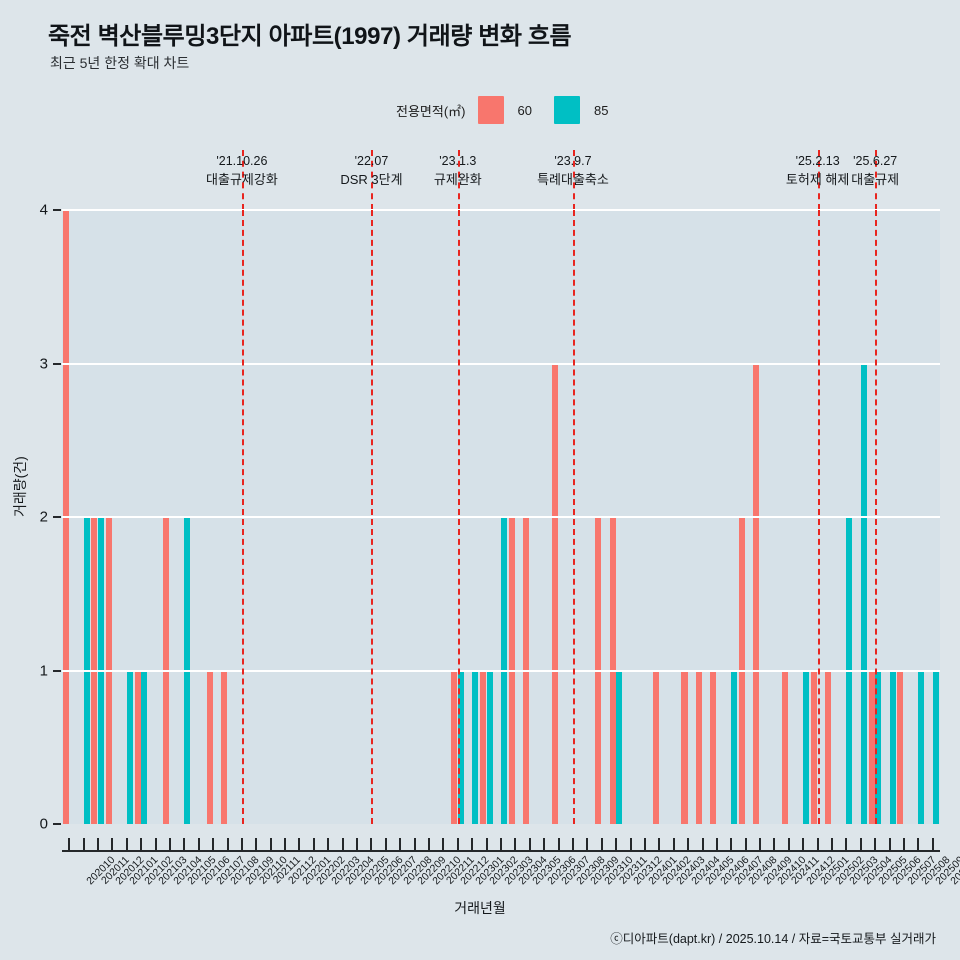 Image resolution: width=960 pixels, height=960 pixels. Describe the element at coordinates (43, 517) in the screenshot. I see `y-tick-label: 2` at that location.